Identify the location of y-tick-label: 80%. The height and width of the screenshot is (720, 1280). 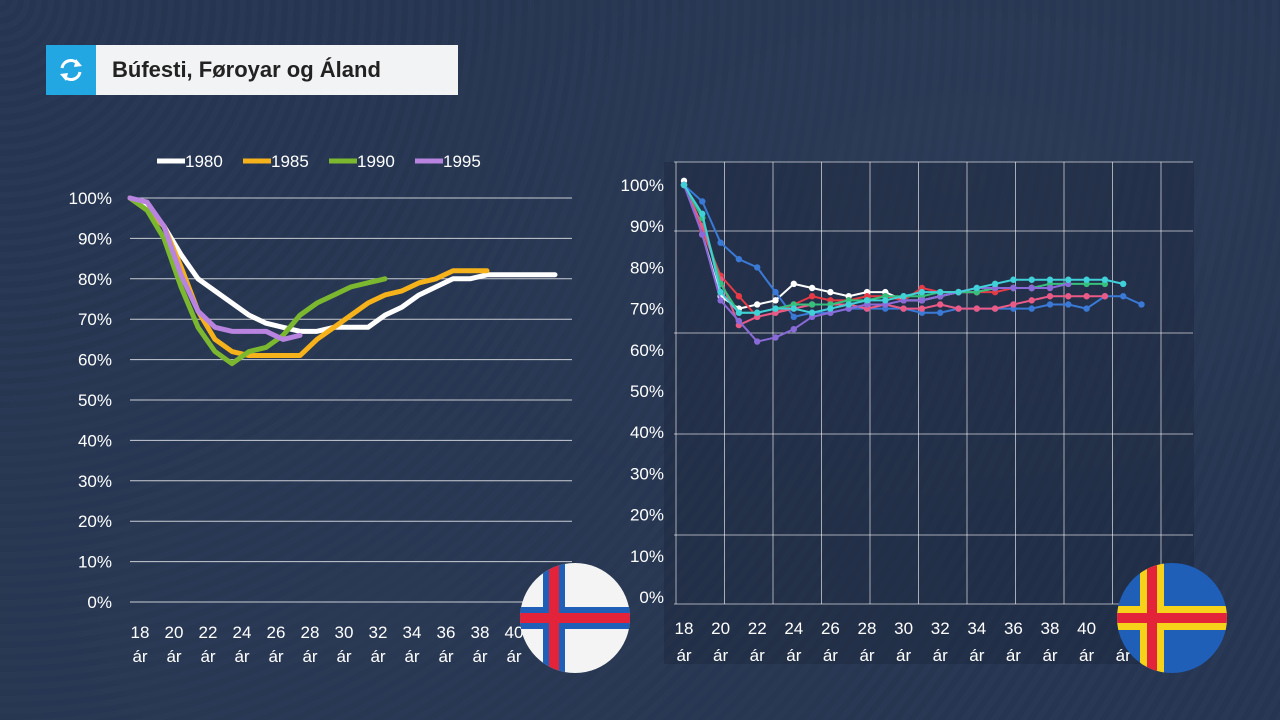
(647, 267).